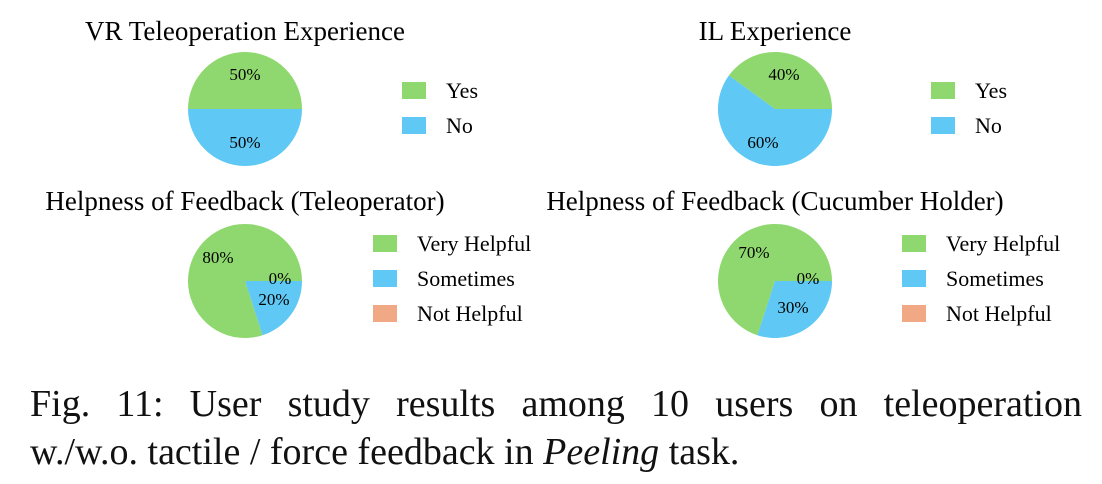 The height and width of the screenshot is (484, 1102). I want to click on chart-title: Helpness of Feedback (Cucumber Holder), so click(774, 201).